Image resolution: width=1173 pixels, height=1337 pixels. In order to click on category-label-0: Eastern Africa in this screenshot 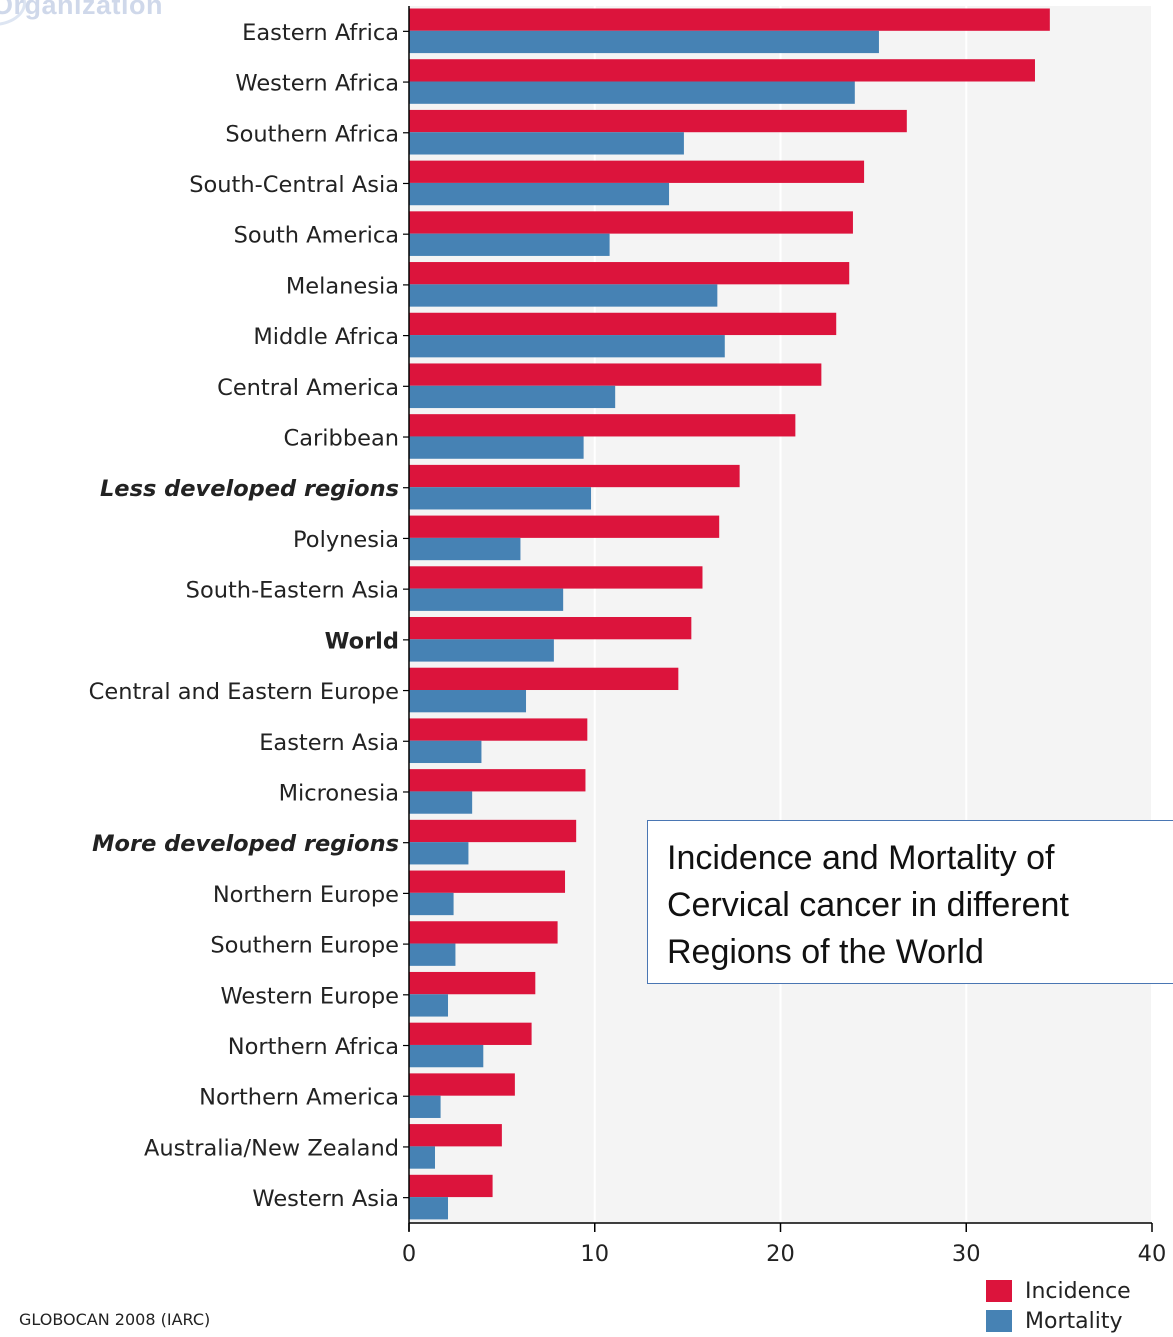, I will do `click(320, 33)`.